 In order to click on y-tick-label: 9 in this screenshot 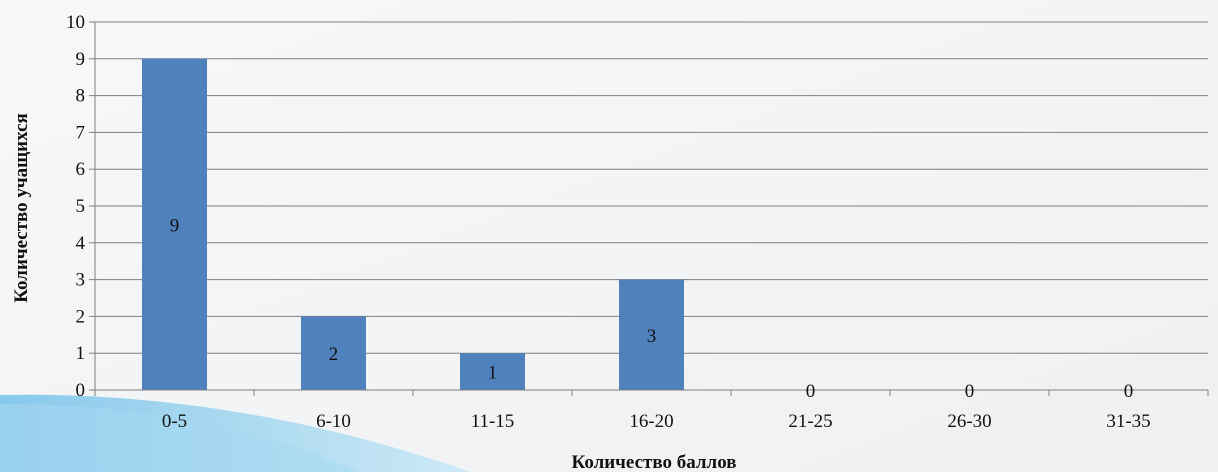, I will do `click(81, 59)`.